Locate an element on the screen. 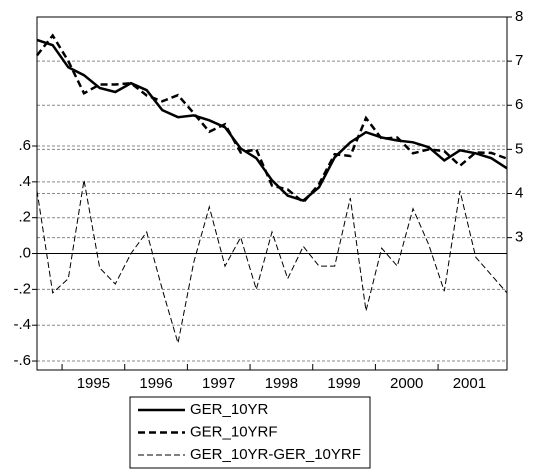 Image resolution: width=533 pixels, height=469 pixels. x-tick-label: 1997 is located at coordinates (218, 383).